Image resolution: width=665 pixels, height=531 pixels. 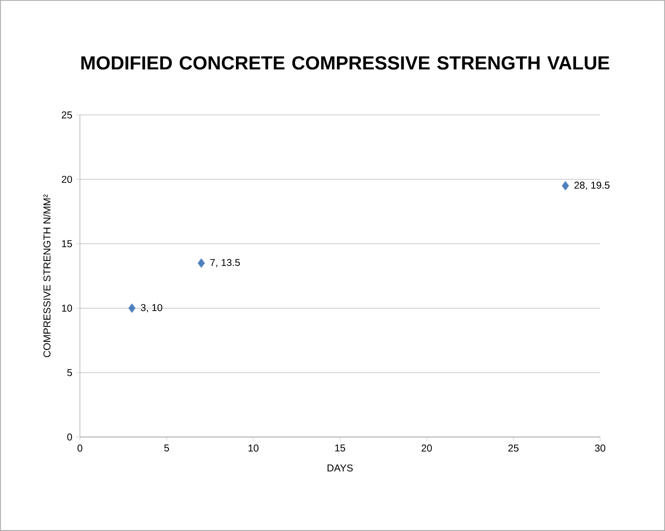 I want to click on data-label: 3, 10, so click(x=151, y=308).